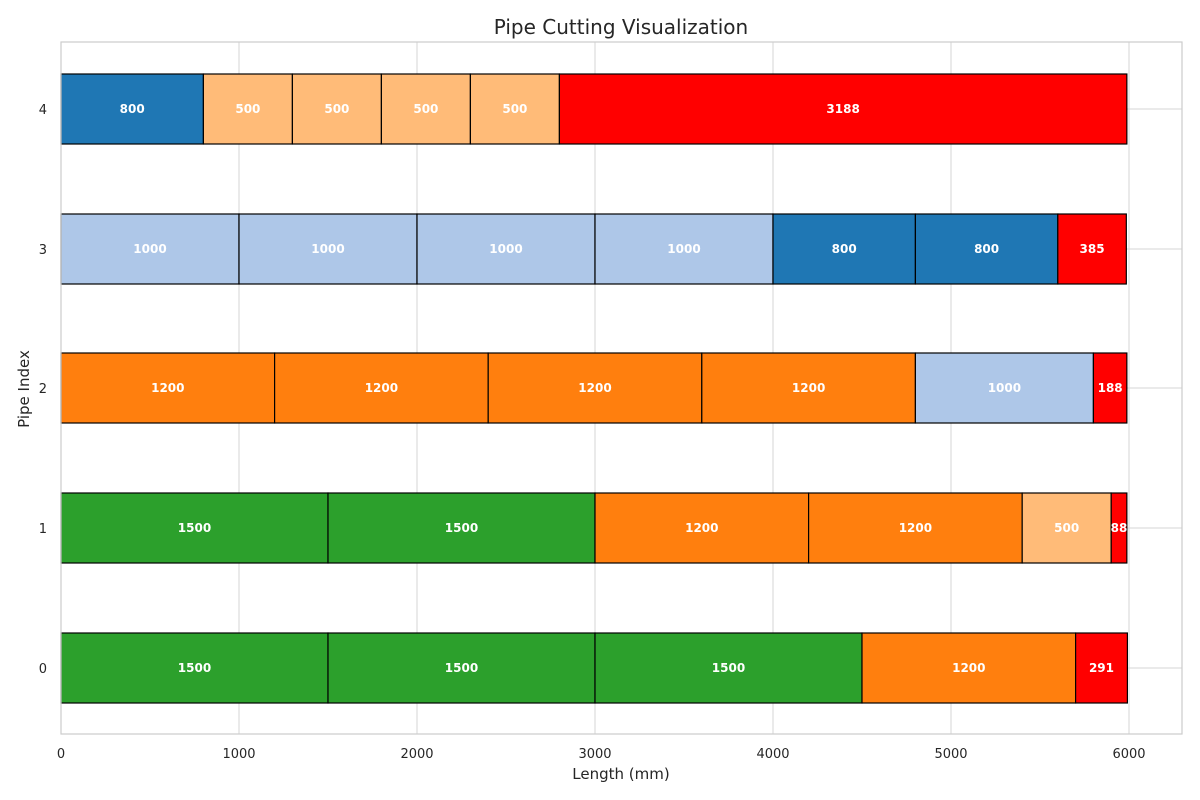 The height and width of the screenshot is (800, 1200). Describe the element at coordinates (43, 389) in the screenshot. I see `y-tick-label: 2` at that location.